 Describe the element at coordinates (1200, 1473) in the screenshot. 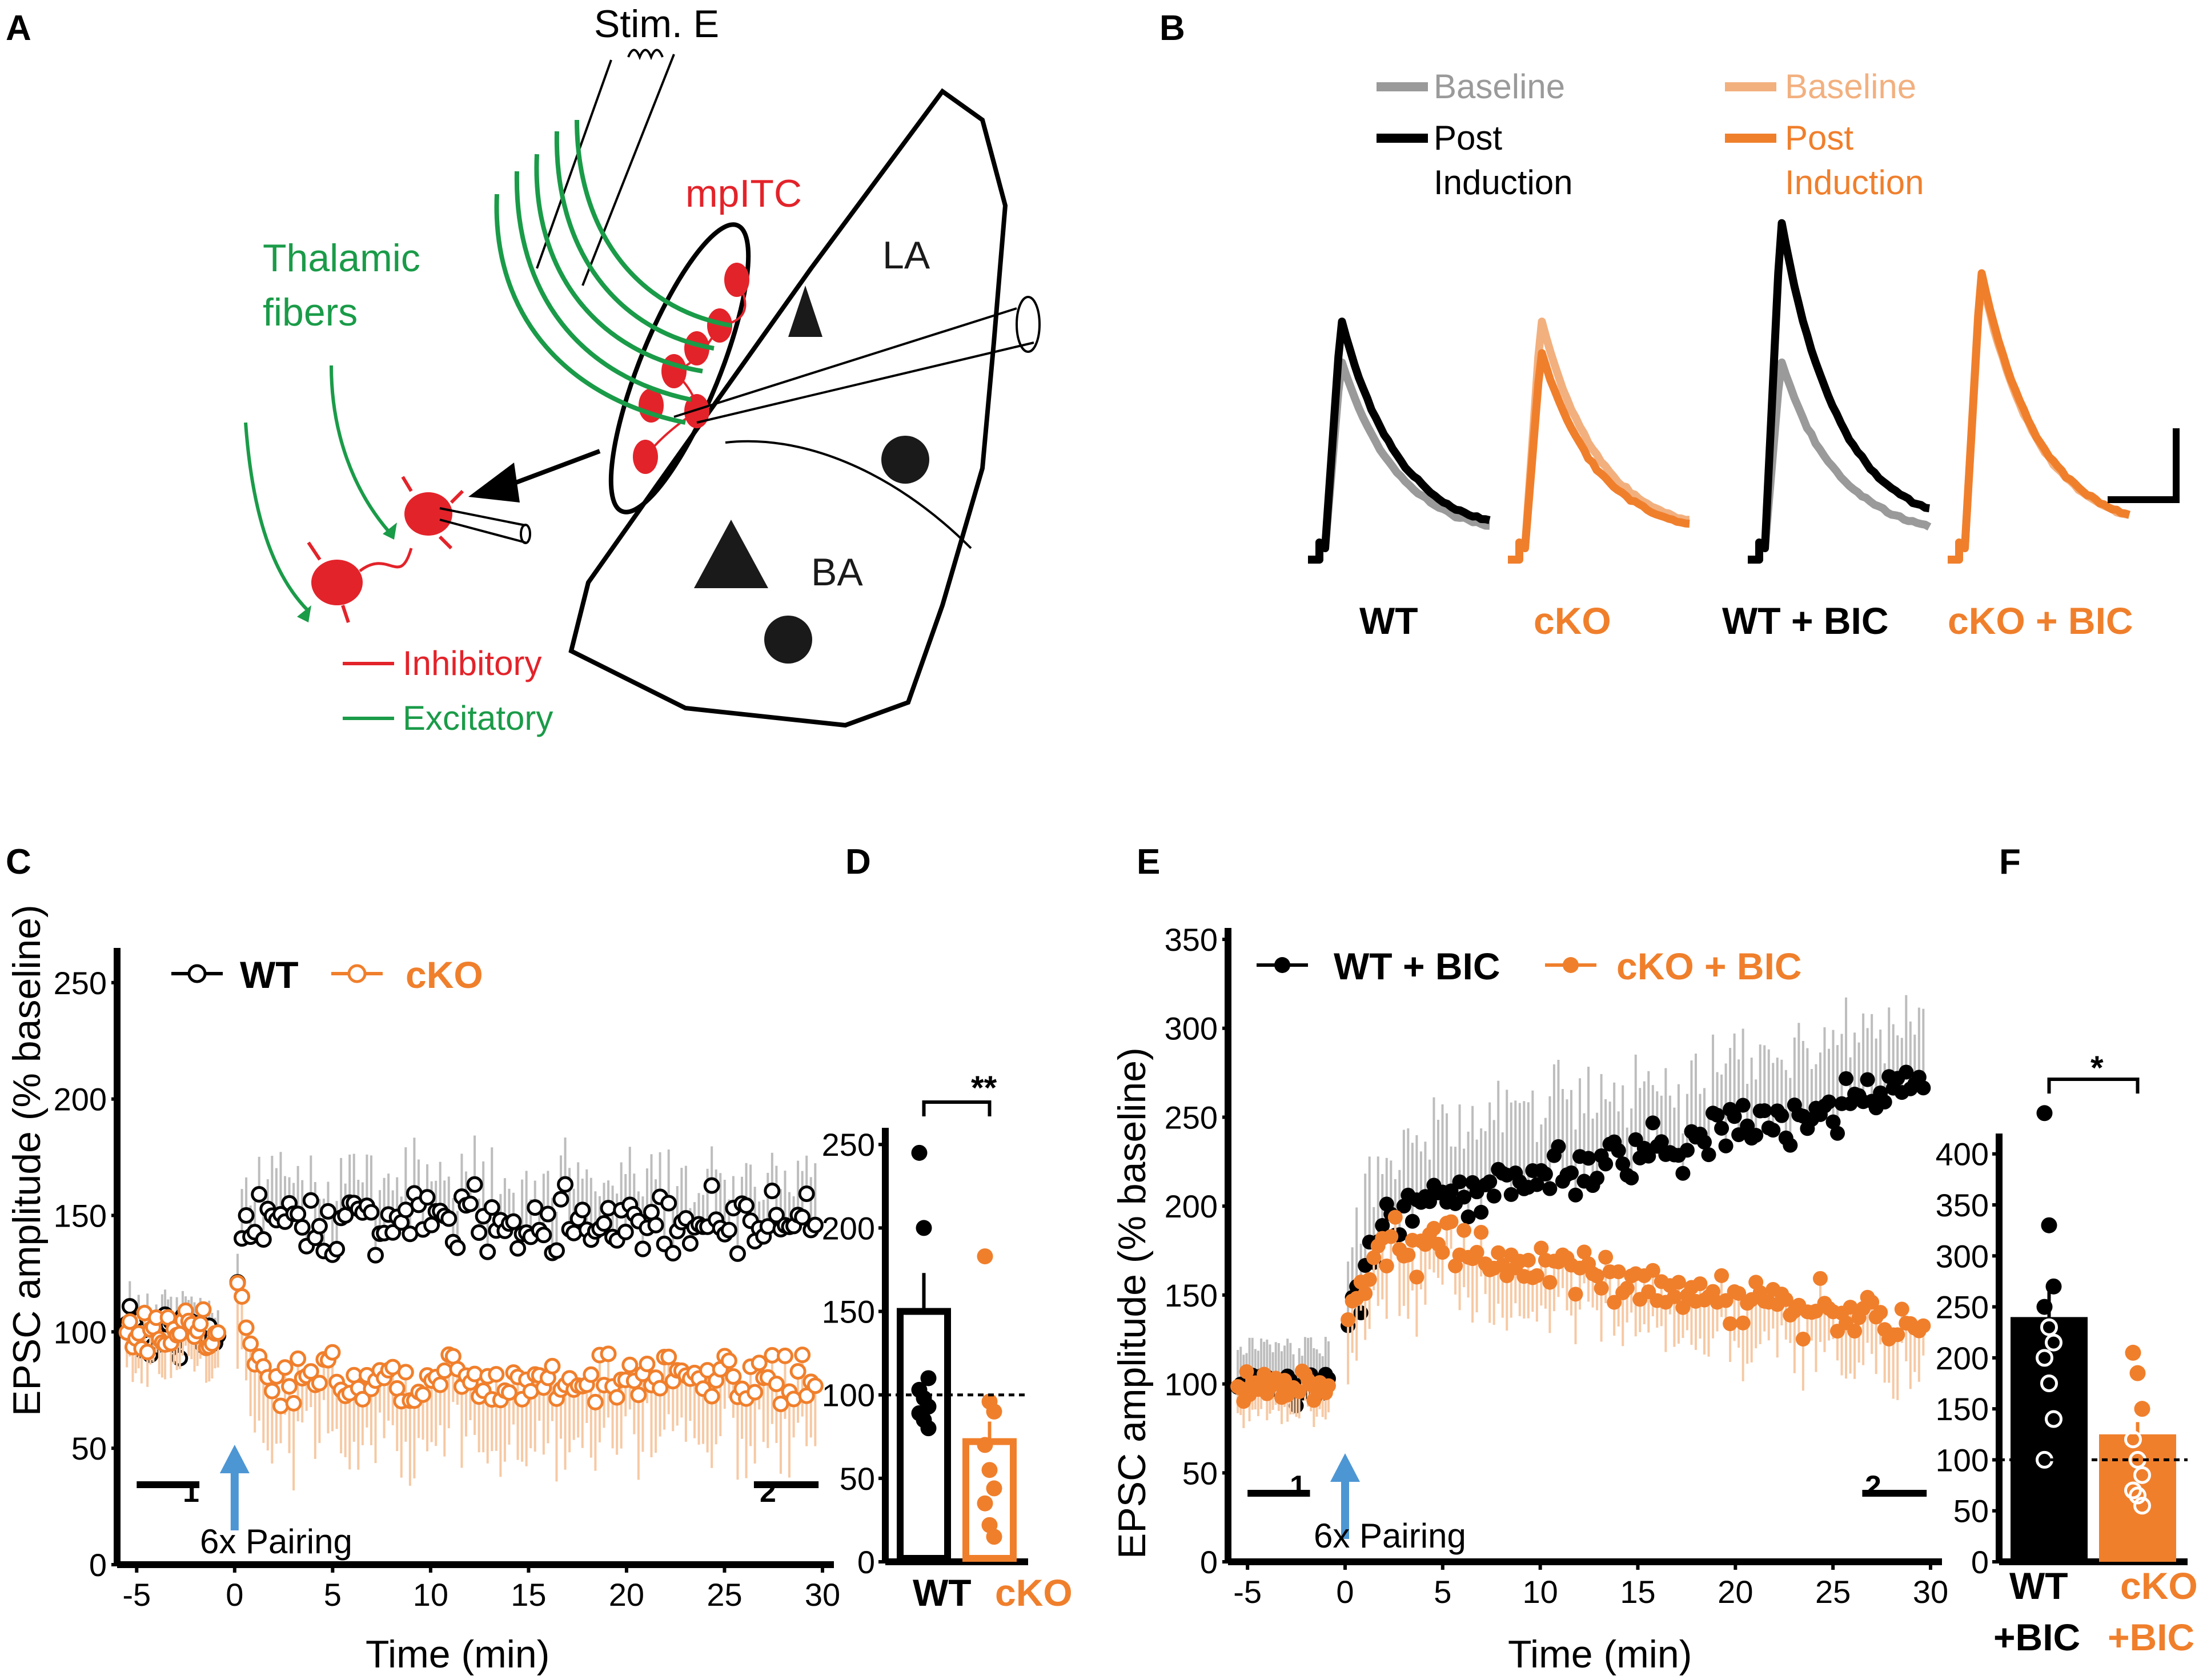

I see `y-tick-label: 50` at that location.